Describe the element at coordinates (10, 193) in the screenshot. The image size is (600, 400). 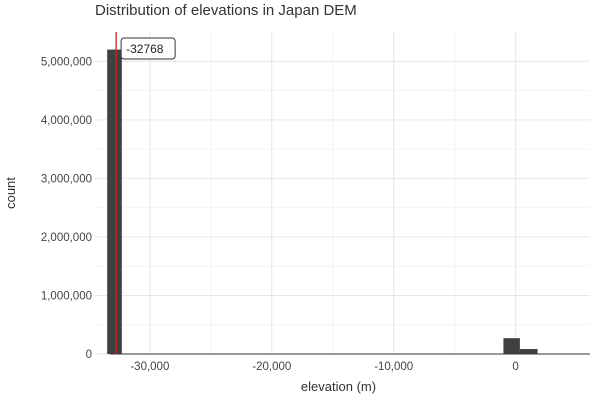
I see `y-axis-title: count` at that location.